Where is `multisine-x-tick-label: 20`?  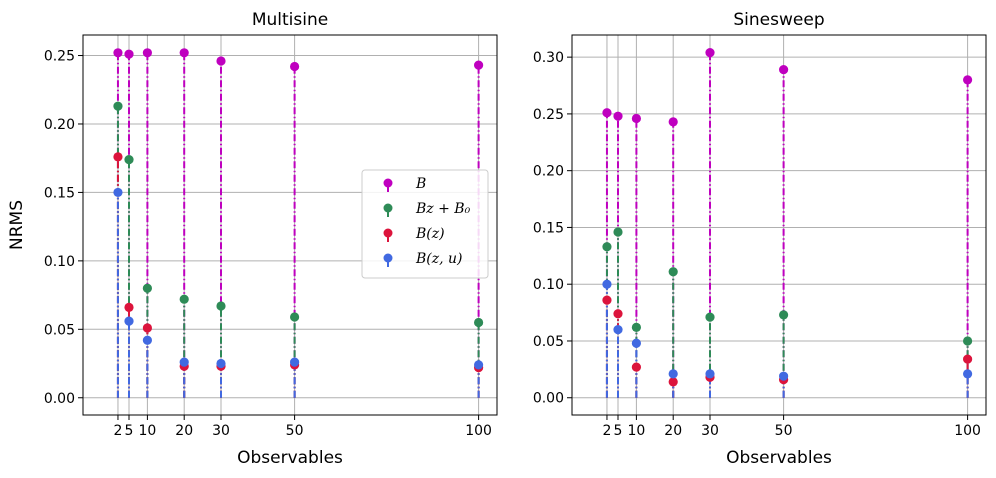 multisine-x-tick-label: 20 is located at coordinates (184, 431).